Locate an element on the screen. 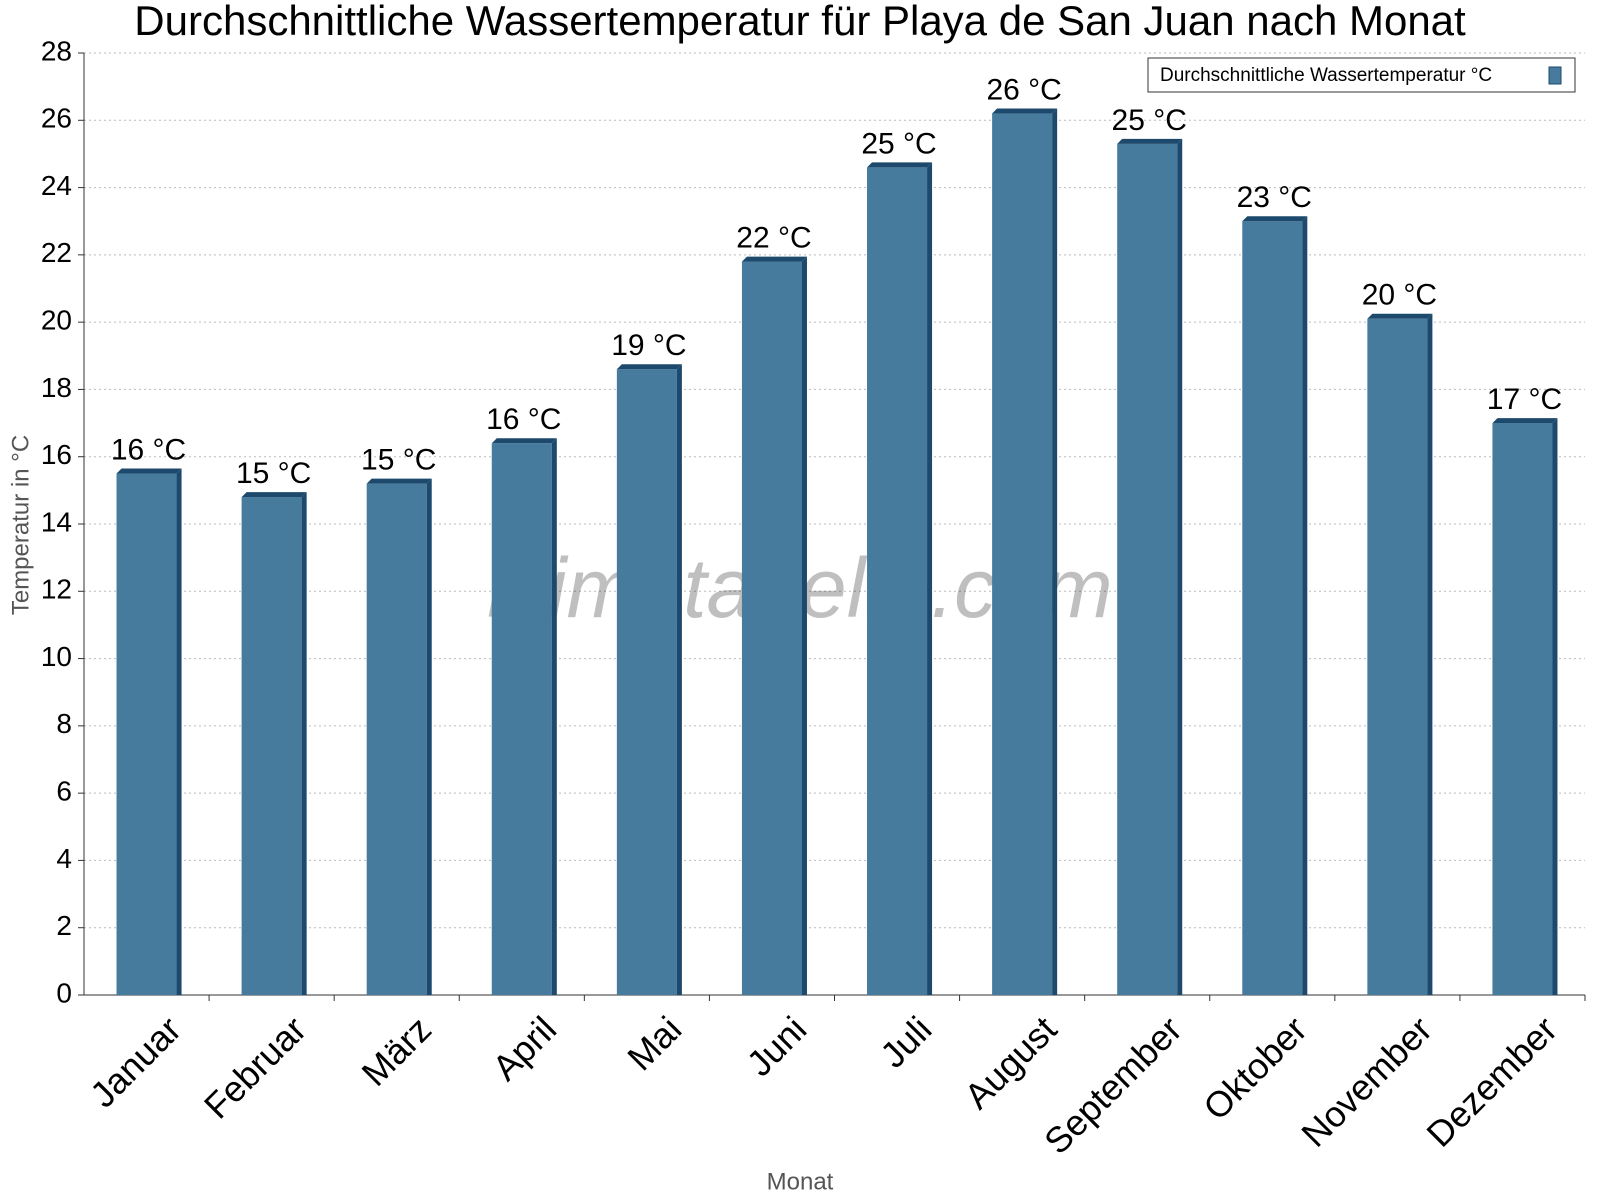 The width and height of the screenshot is (1600, 1200). y-tick-label: 26 is located at coordinates (56, 118).